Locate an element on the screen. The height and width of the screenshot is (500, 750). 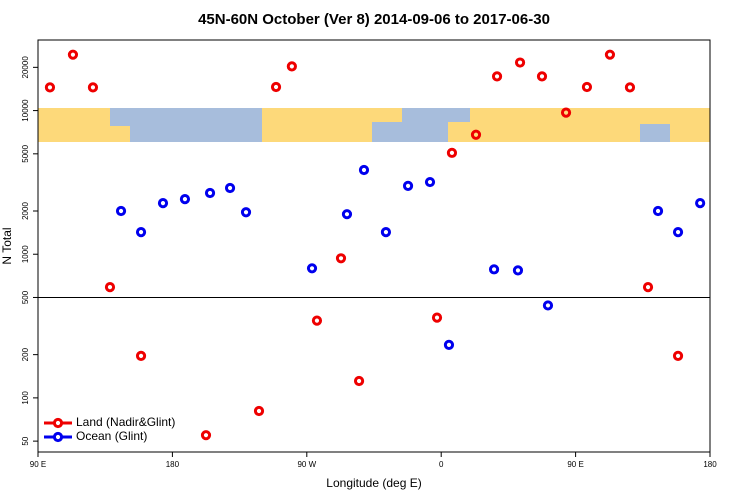
y-tick-label: 1000 is located at coordinates (25, 254).